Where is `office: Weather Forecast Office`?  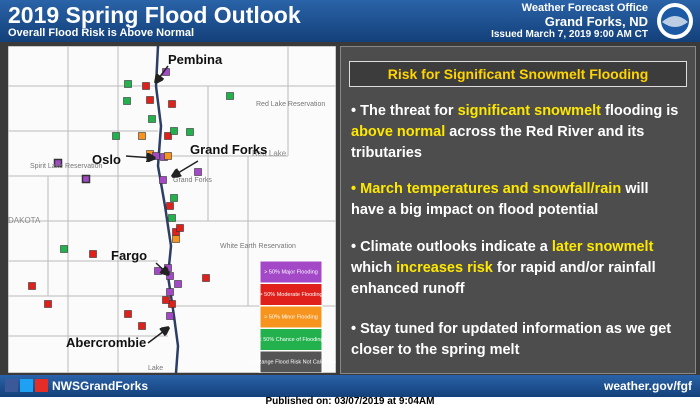
office: Weather Forecast Office is located at coordinates (584, 8).